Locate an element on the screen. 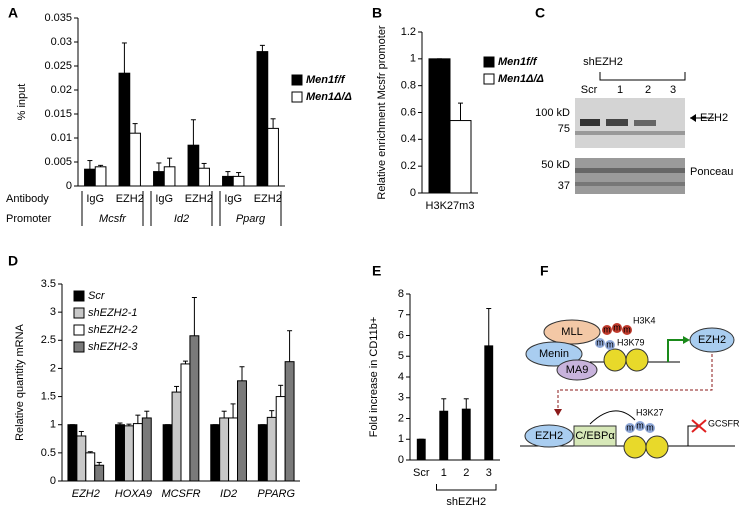 The width and height of the screenshot is (740, 512). y-tick-label: 0.5 is located at coordinates (48, 453).